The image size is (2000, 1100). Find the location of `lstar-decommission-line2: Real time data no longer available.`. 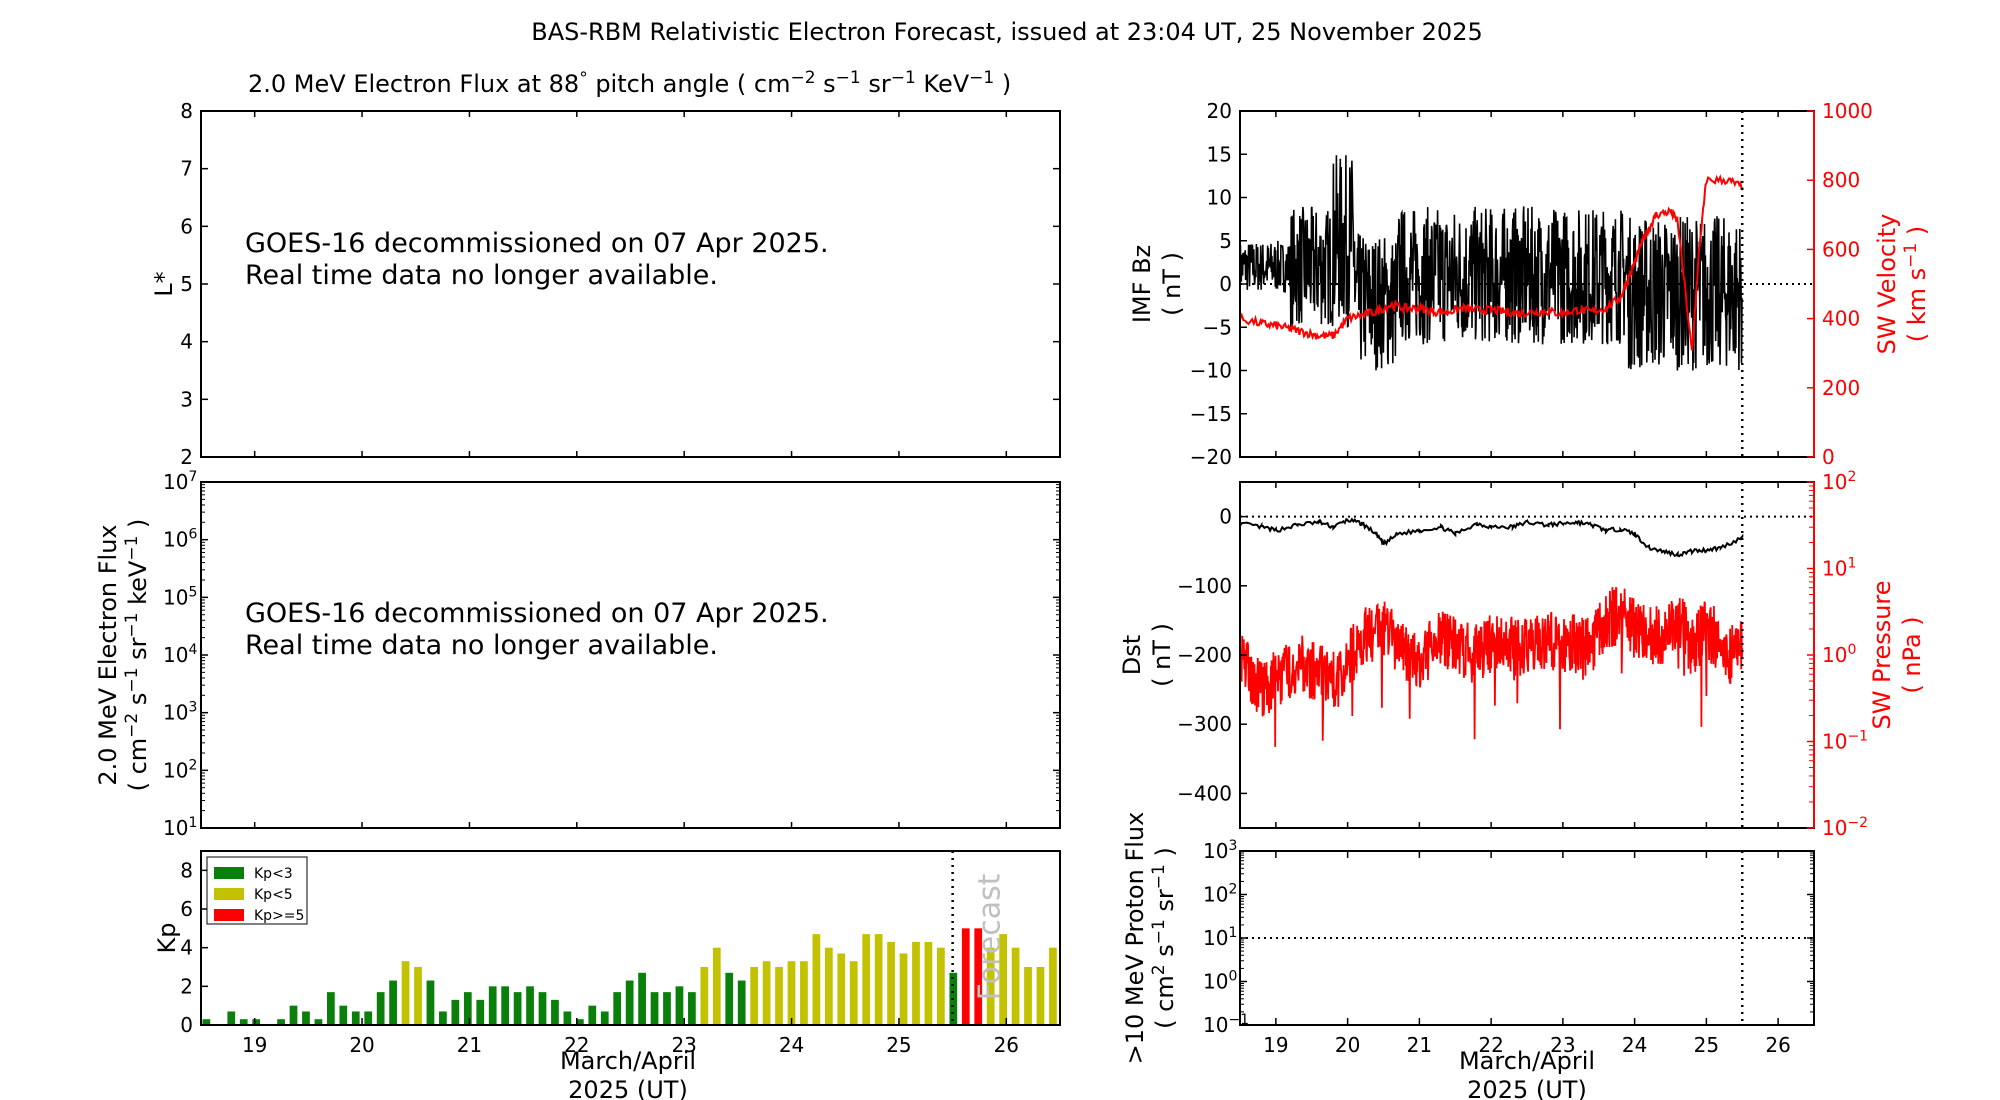

lstar-decommission-line2: Real time data no longer available. is located at coordinates (481, 275).